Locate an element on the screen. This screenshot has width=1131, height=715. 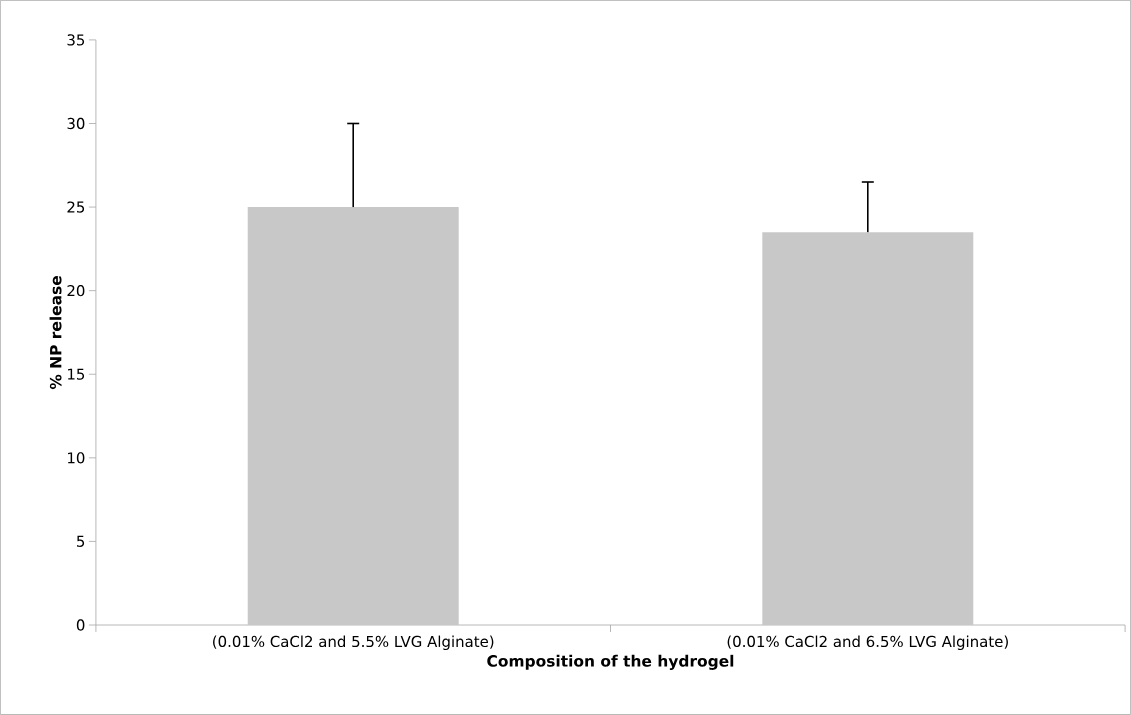
y-tick-label: 25 is located at coordinates (76, 207).